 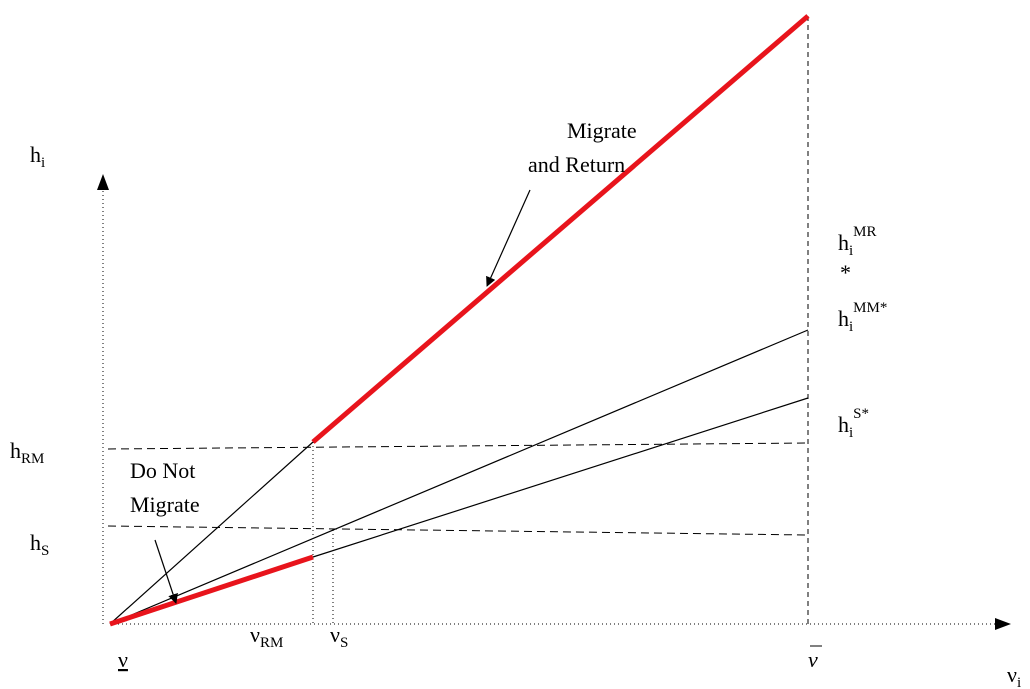 I want to click on s-line, so click(x=560, y=477).